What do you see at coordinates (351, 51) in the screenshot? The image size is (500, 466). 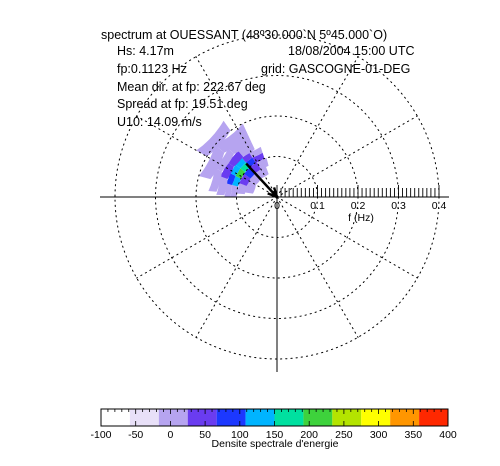 I see `date-label: 18/08/2004 15:00 UTC` at bounding box center [351, 51].